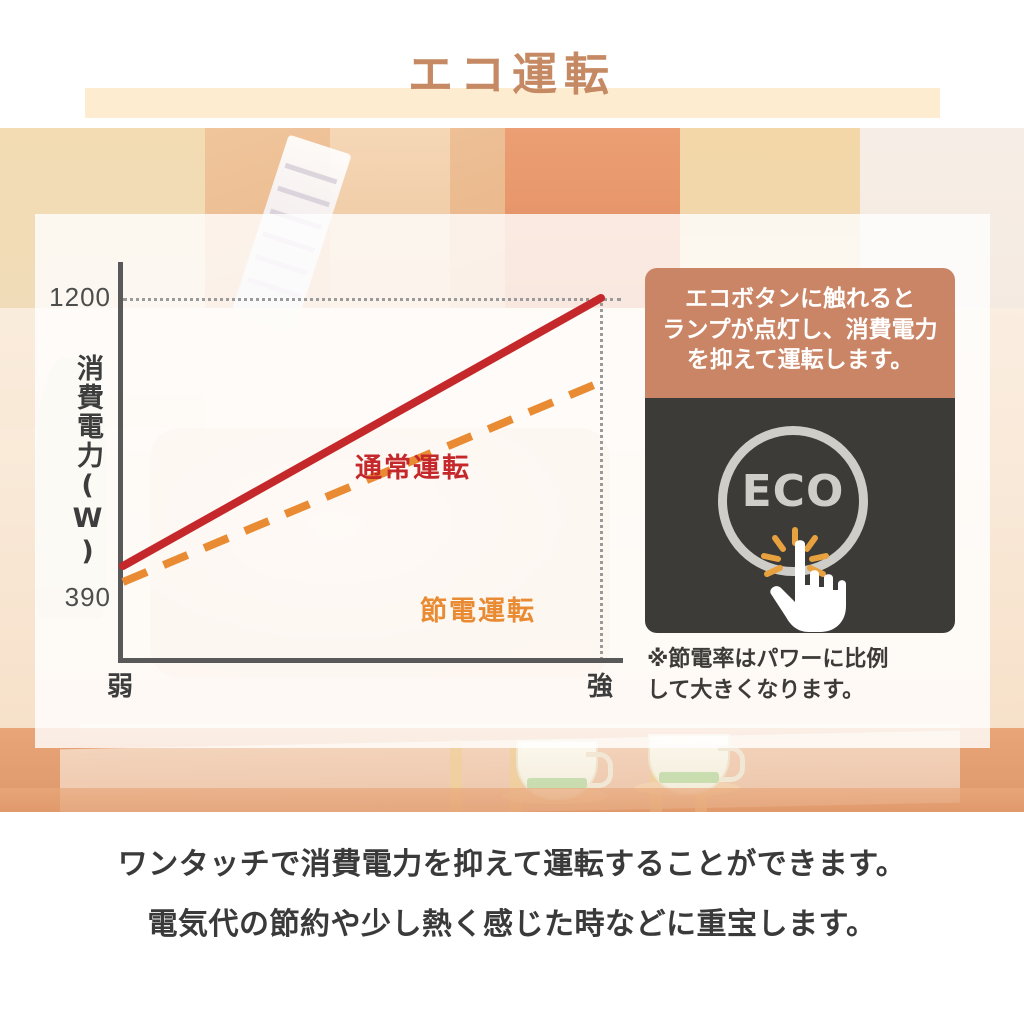  I want to click on eco-button-panel: エコボタンに触れると ランプが点灯し、消費電力 を抑えて運転します。 ECO, so click(800, 450).